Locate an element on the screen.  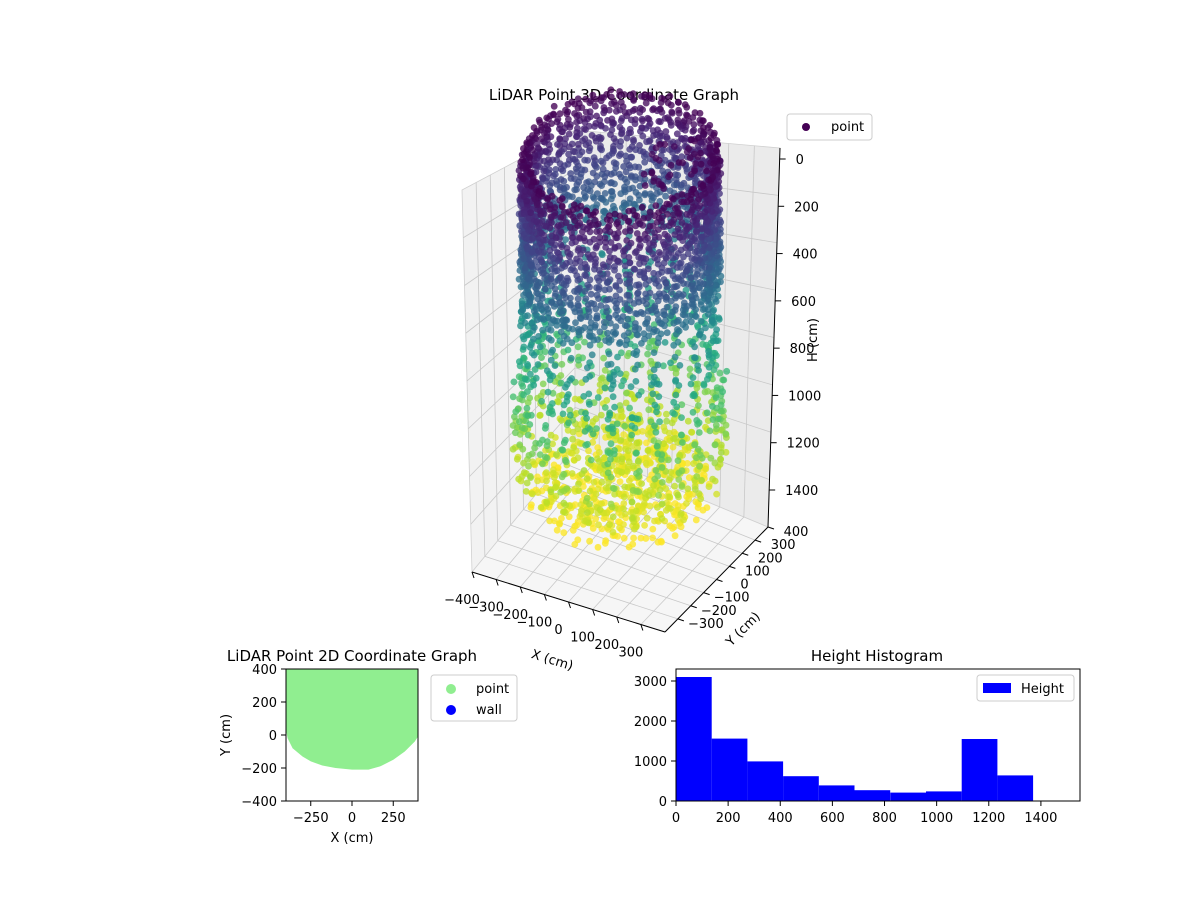
histogram-legend-box is located at coordinates (1025, 688).